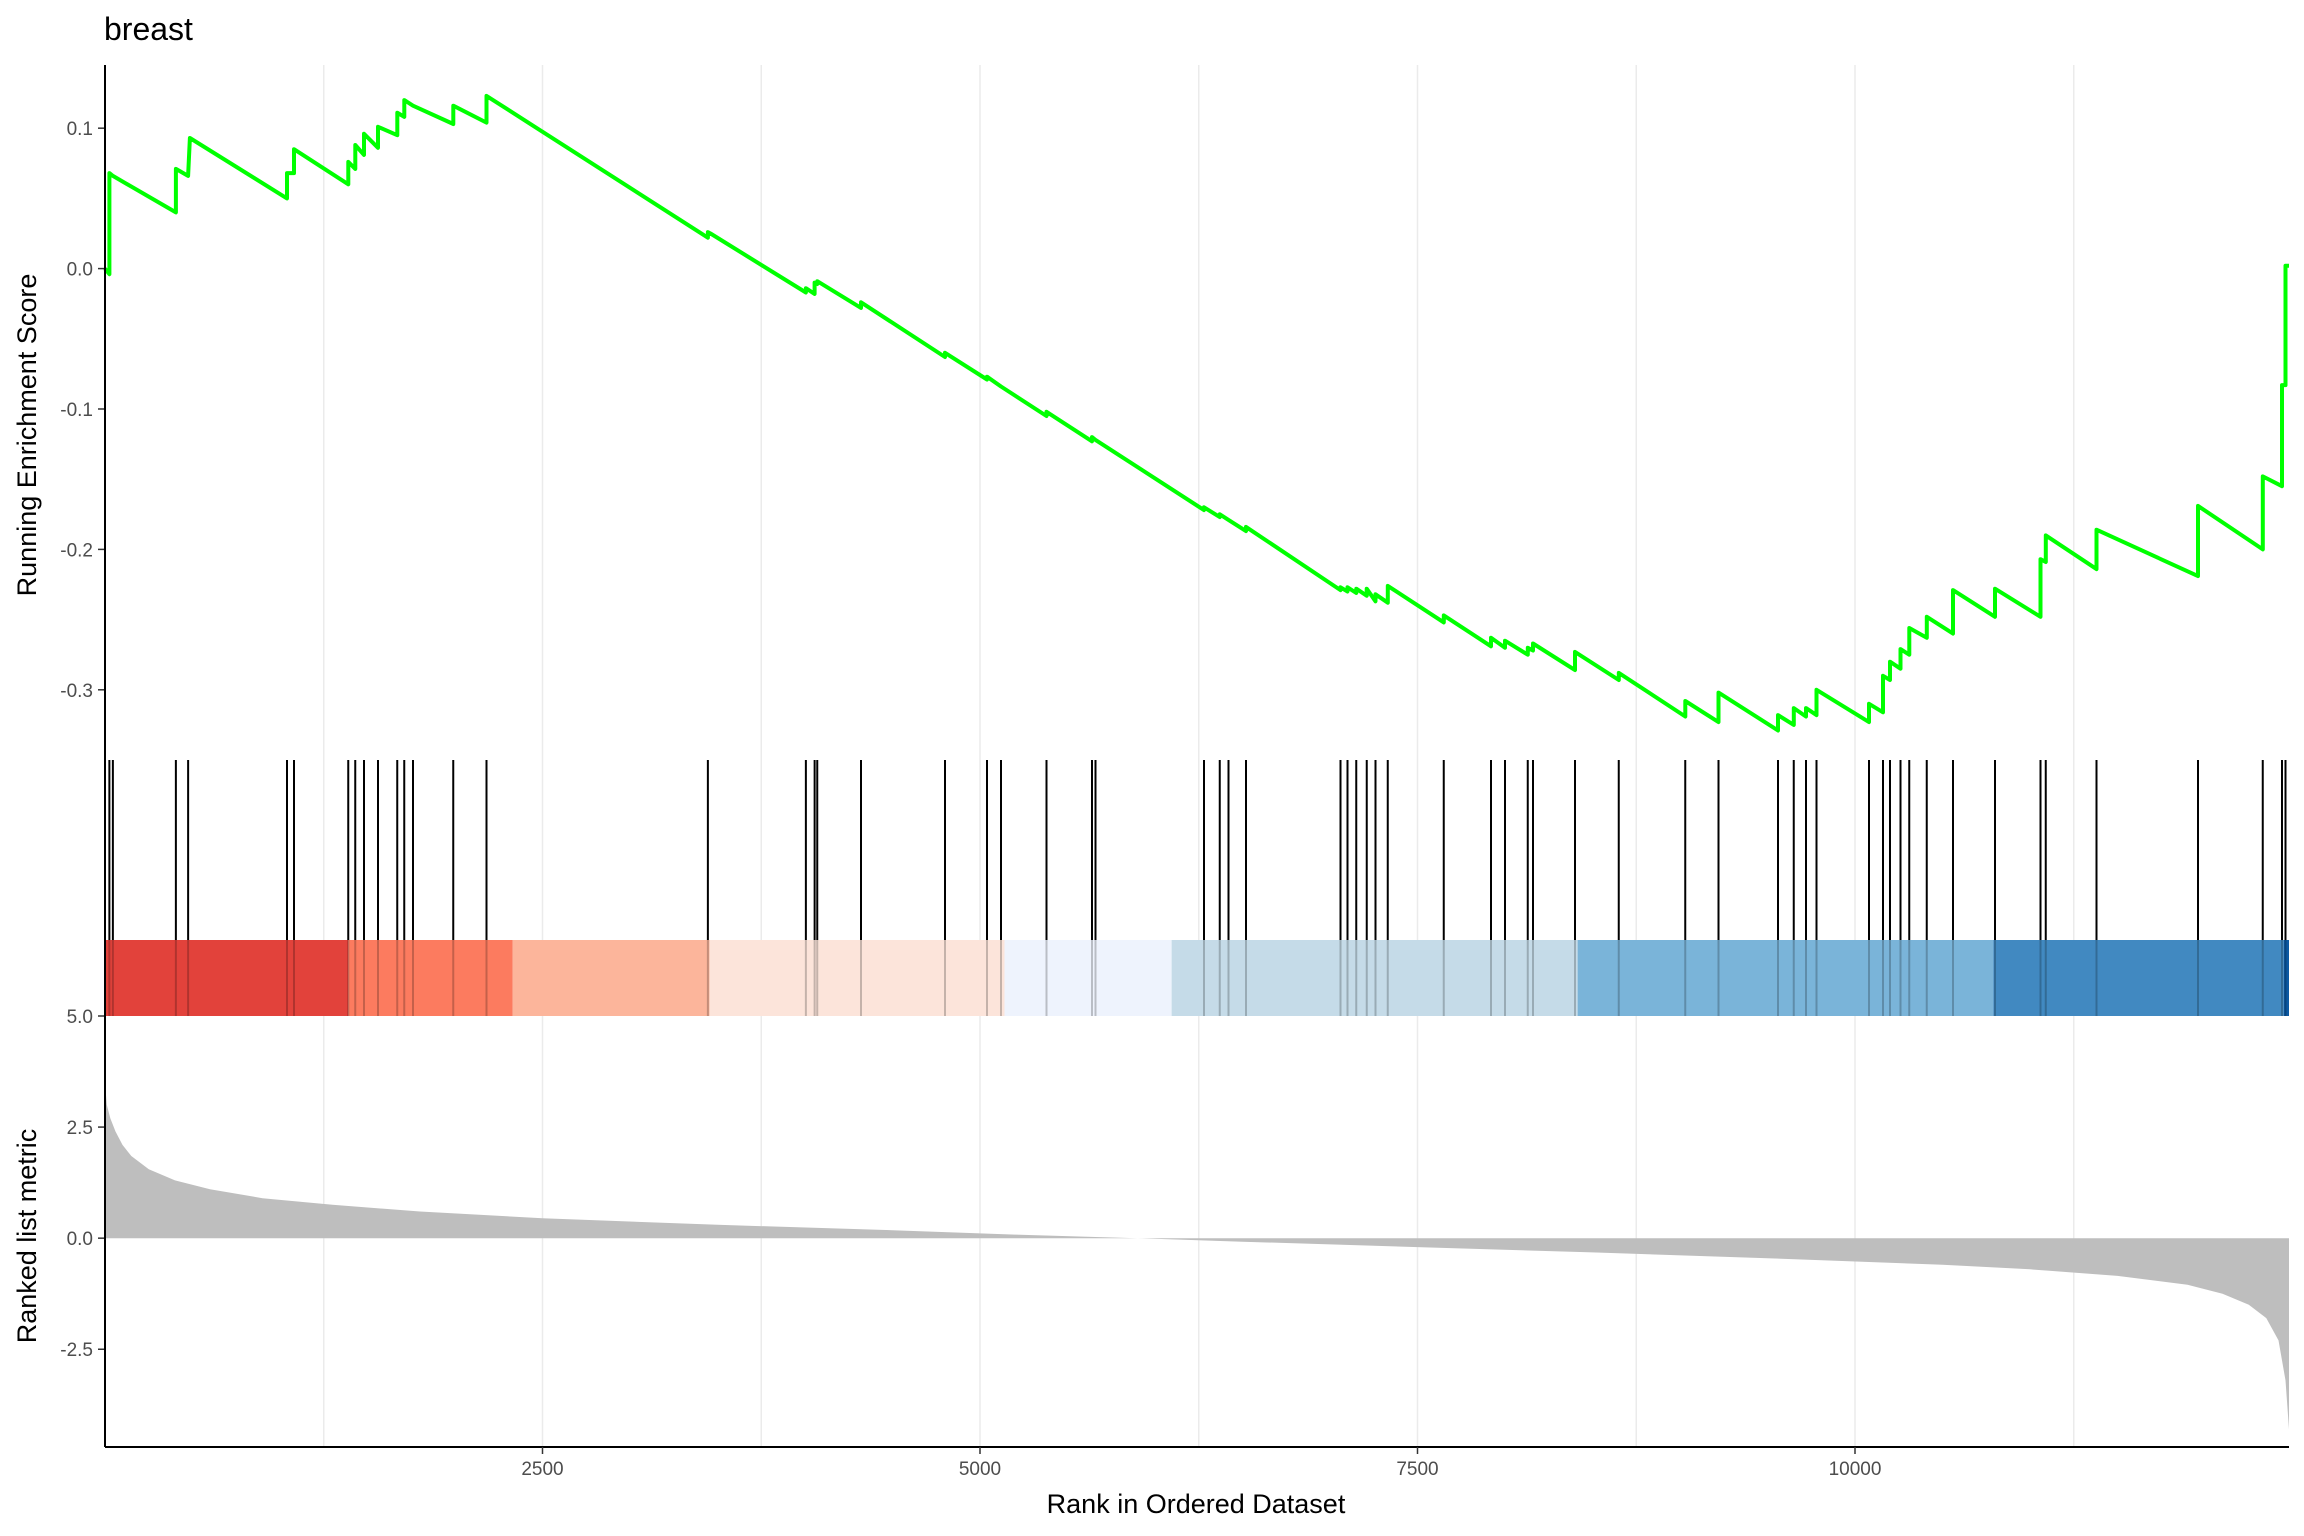 This screenshot has height=1536, width=2304. Describe the element at coordinates (80, 1128) in the screenshot. I see `ranked-metric-ytick-label: 2.5` at that location.